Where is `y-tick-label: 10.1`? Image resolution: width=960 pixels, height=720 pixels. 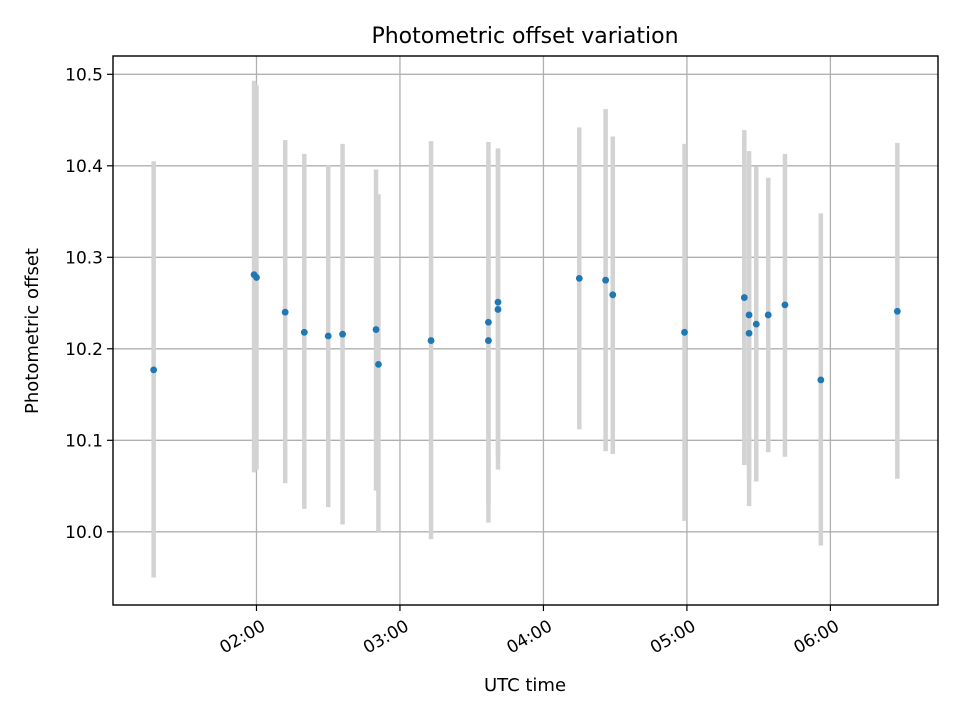
y-tick-label: 10.1 is located at coordinates (84, 441).